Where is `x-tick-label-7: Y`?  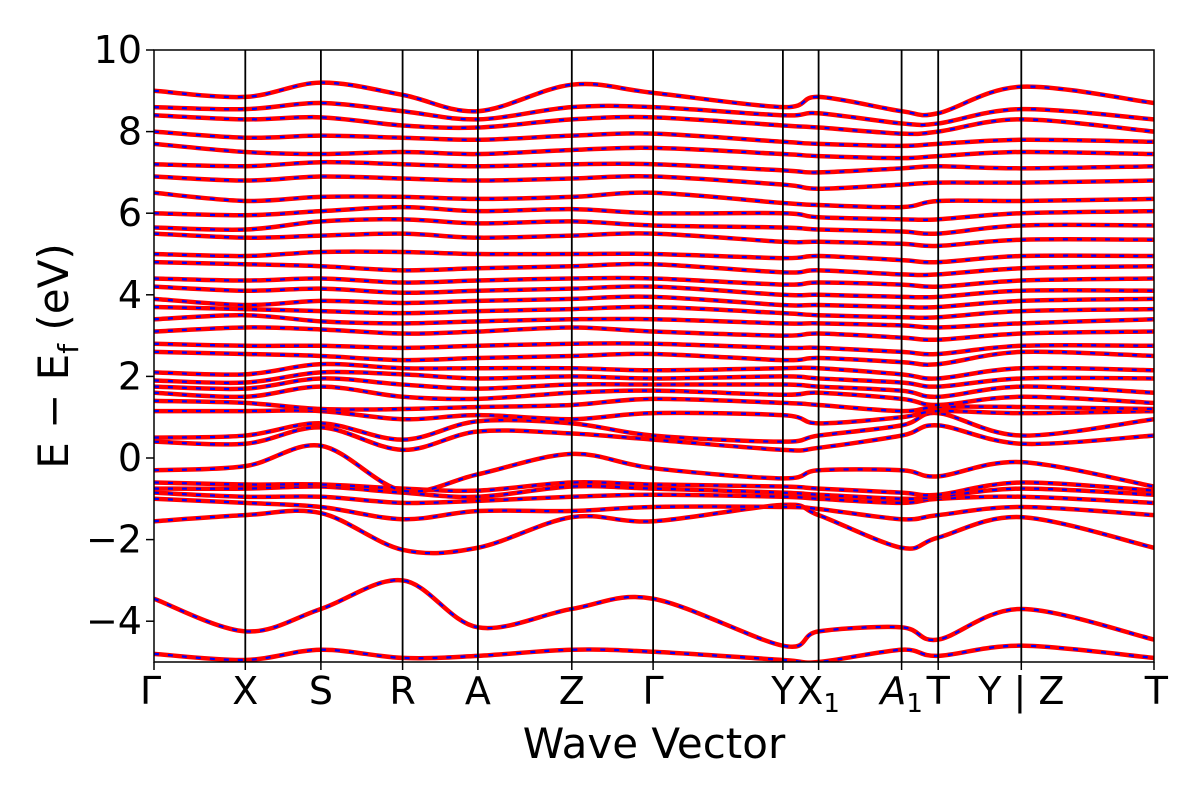 x-tick-label-7: Y is located at coordinates (782, 691).